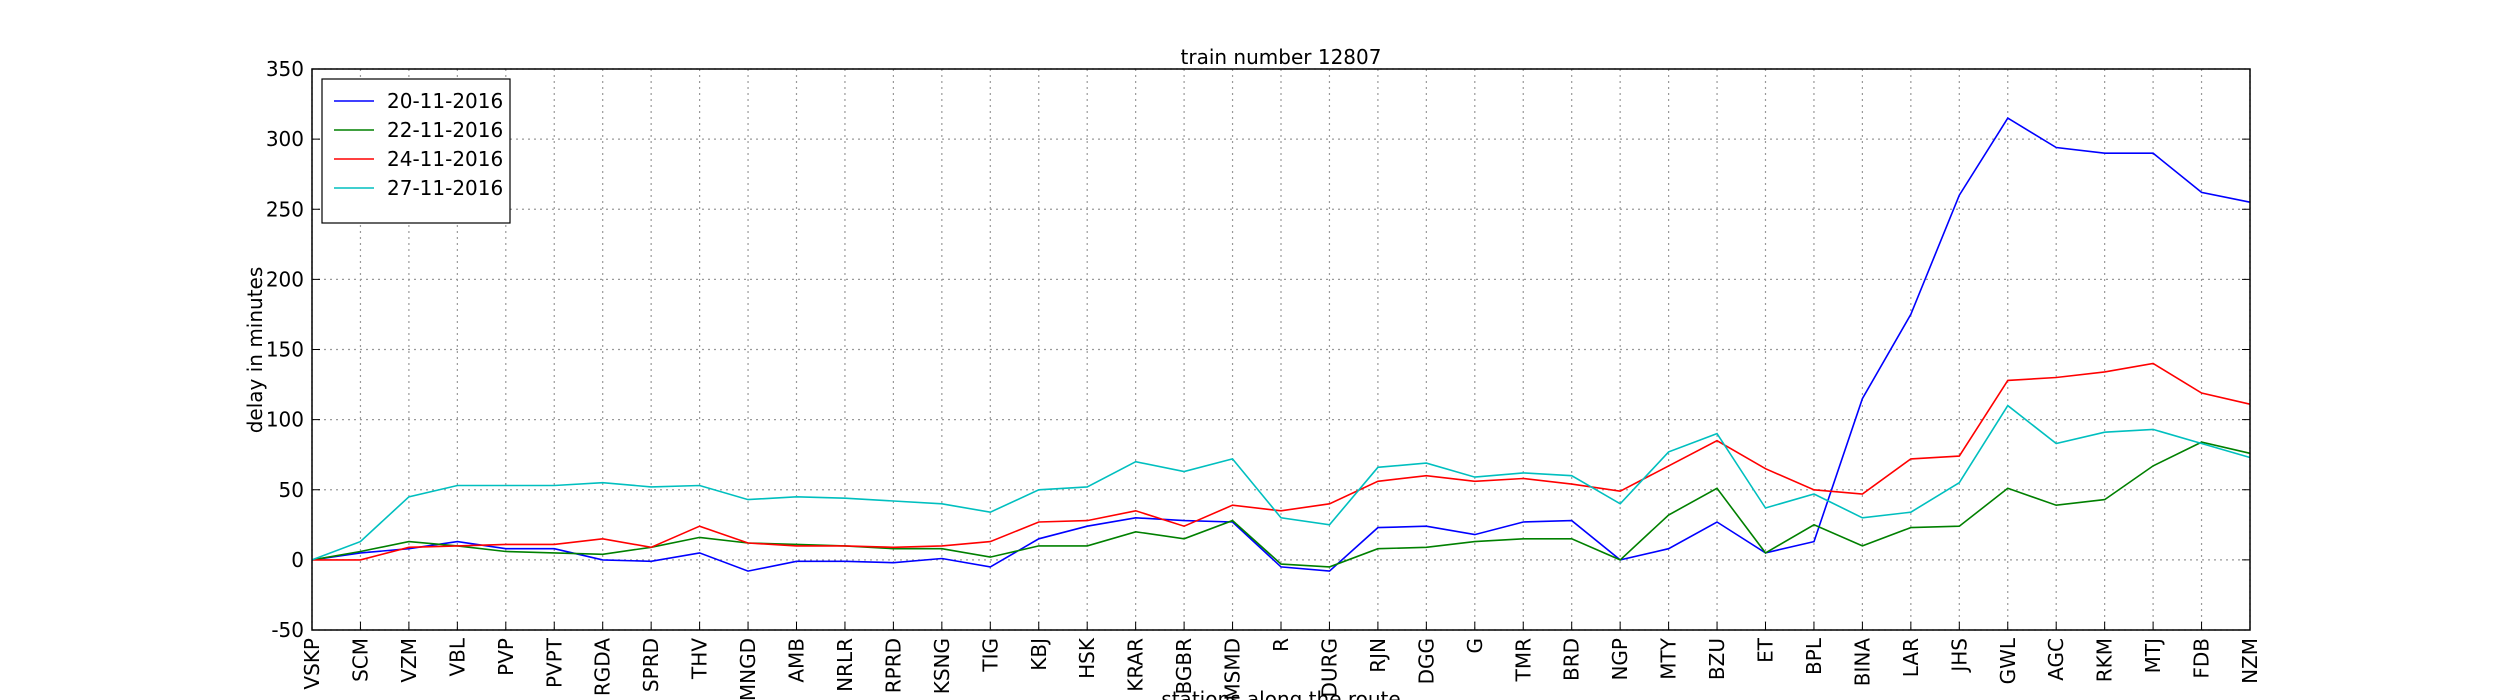  Describe the element at coordinates (285, 420) in the screenshot. I see `y-tick-label: 100` at that location.